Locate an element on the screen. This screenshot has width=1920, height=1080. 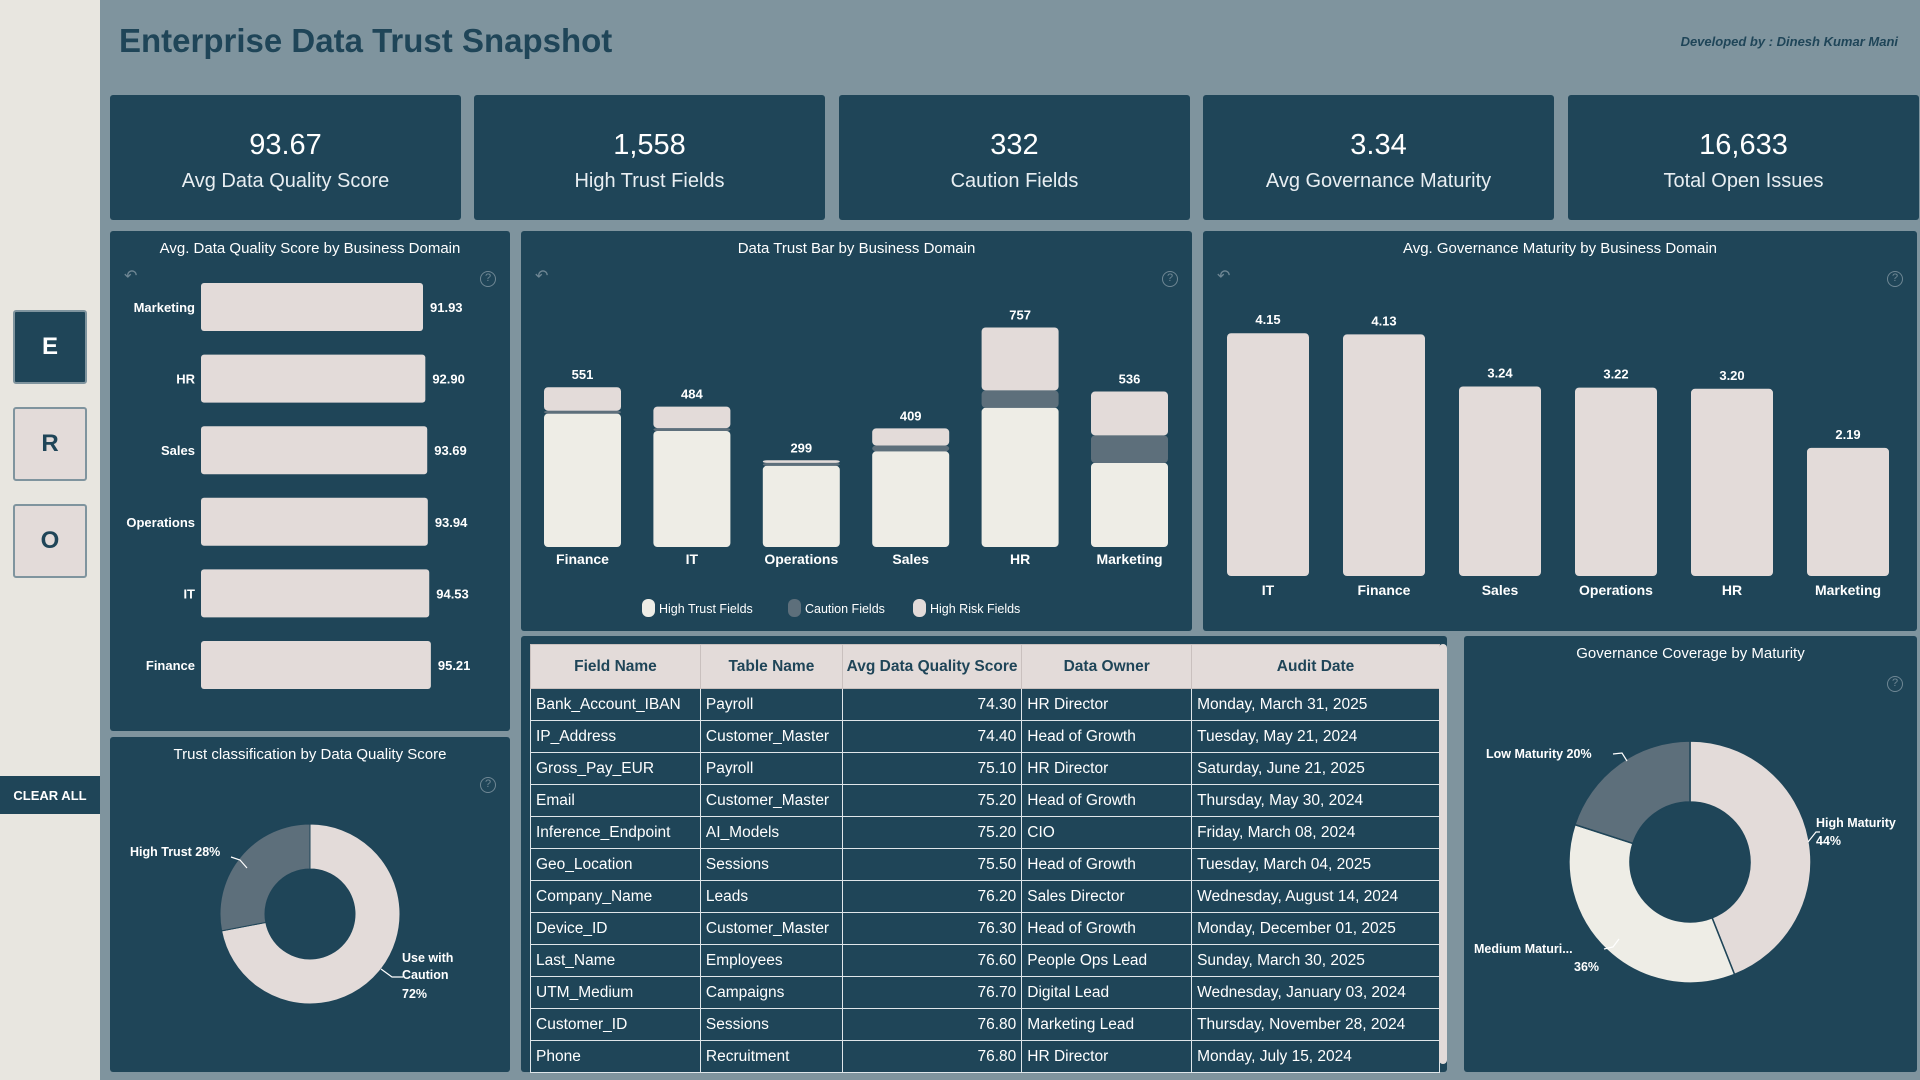
data-label: 4.15 is located at coordinates (1267, 319).